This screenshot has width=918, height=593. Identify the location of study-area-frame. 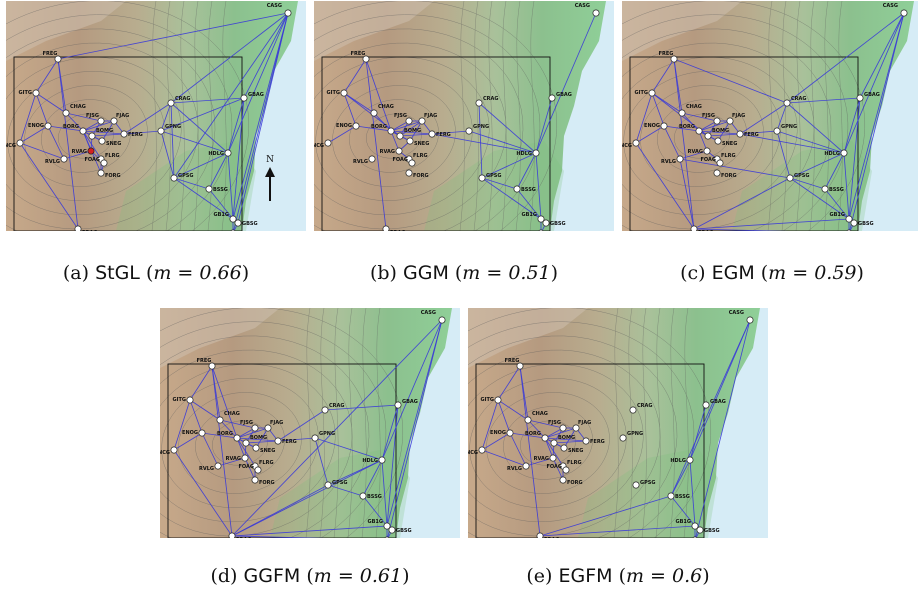
(282, 450).